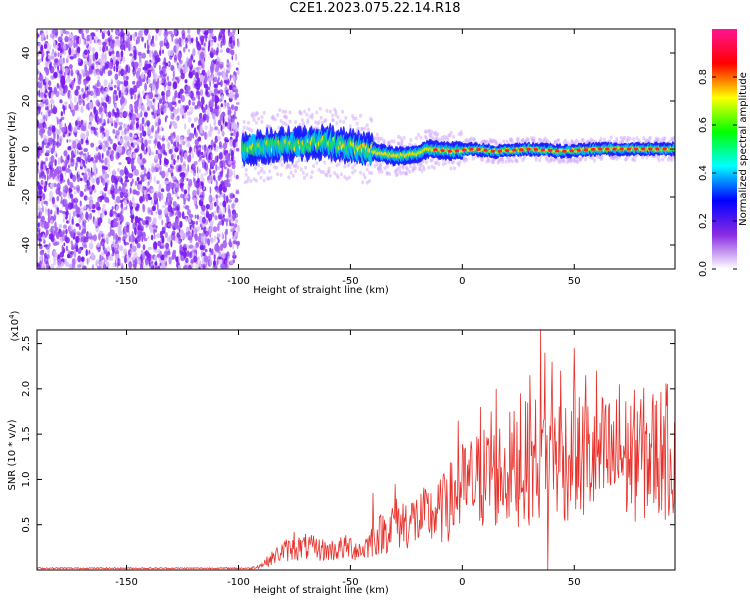 This screenshot has height=600, width=750. What do you see at coordinates (26, 197) in the screenshot?
I see `y-tick-label: -20` at bounding box center [26, 197].